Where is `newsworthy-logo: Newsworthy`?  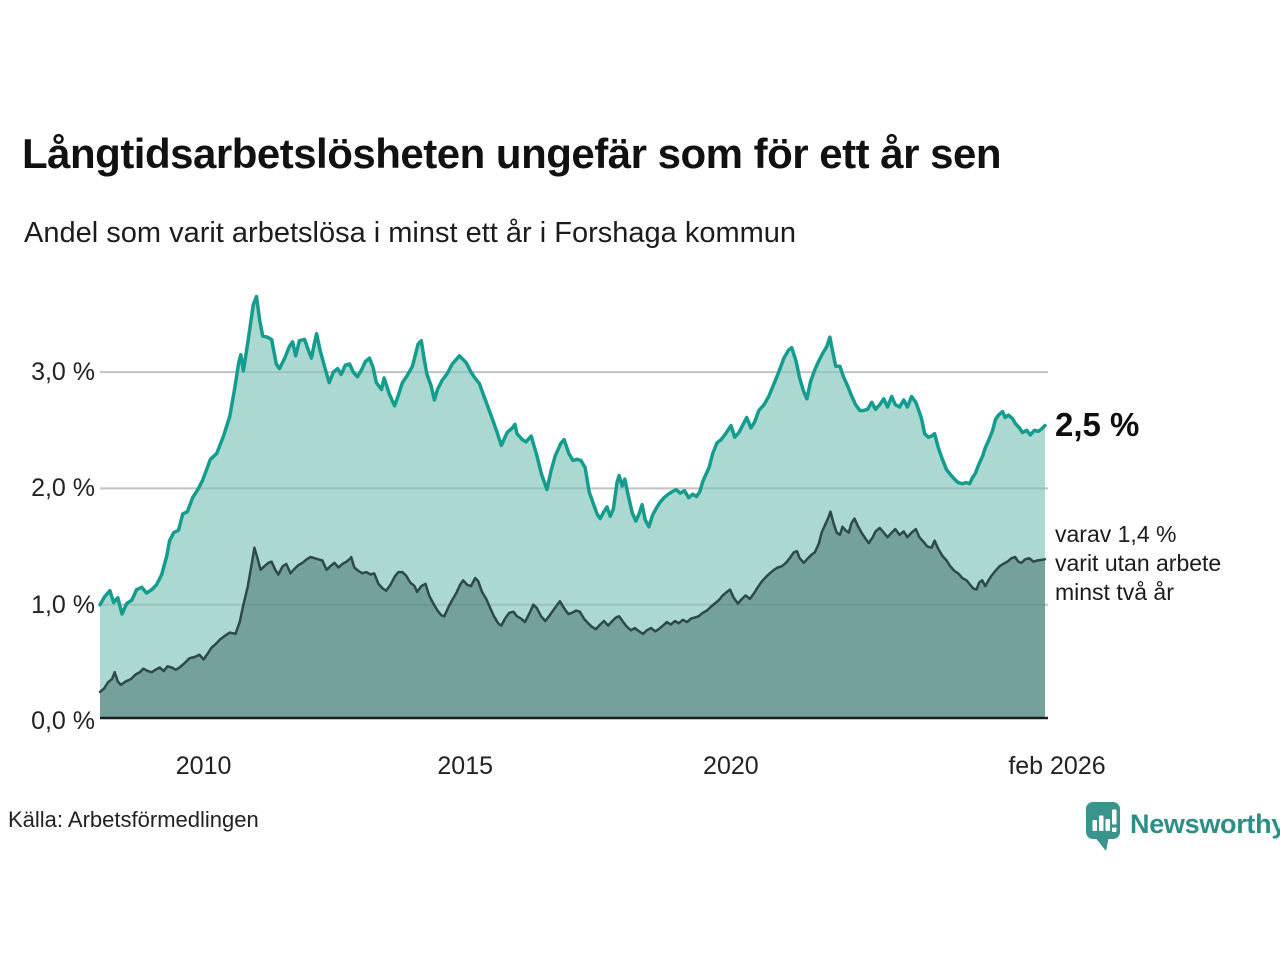 newsworthy-logo: Newsworthy is located at coordinates (1183, 830).